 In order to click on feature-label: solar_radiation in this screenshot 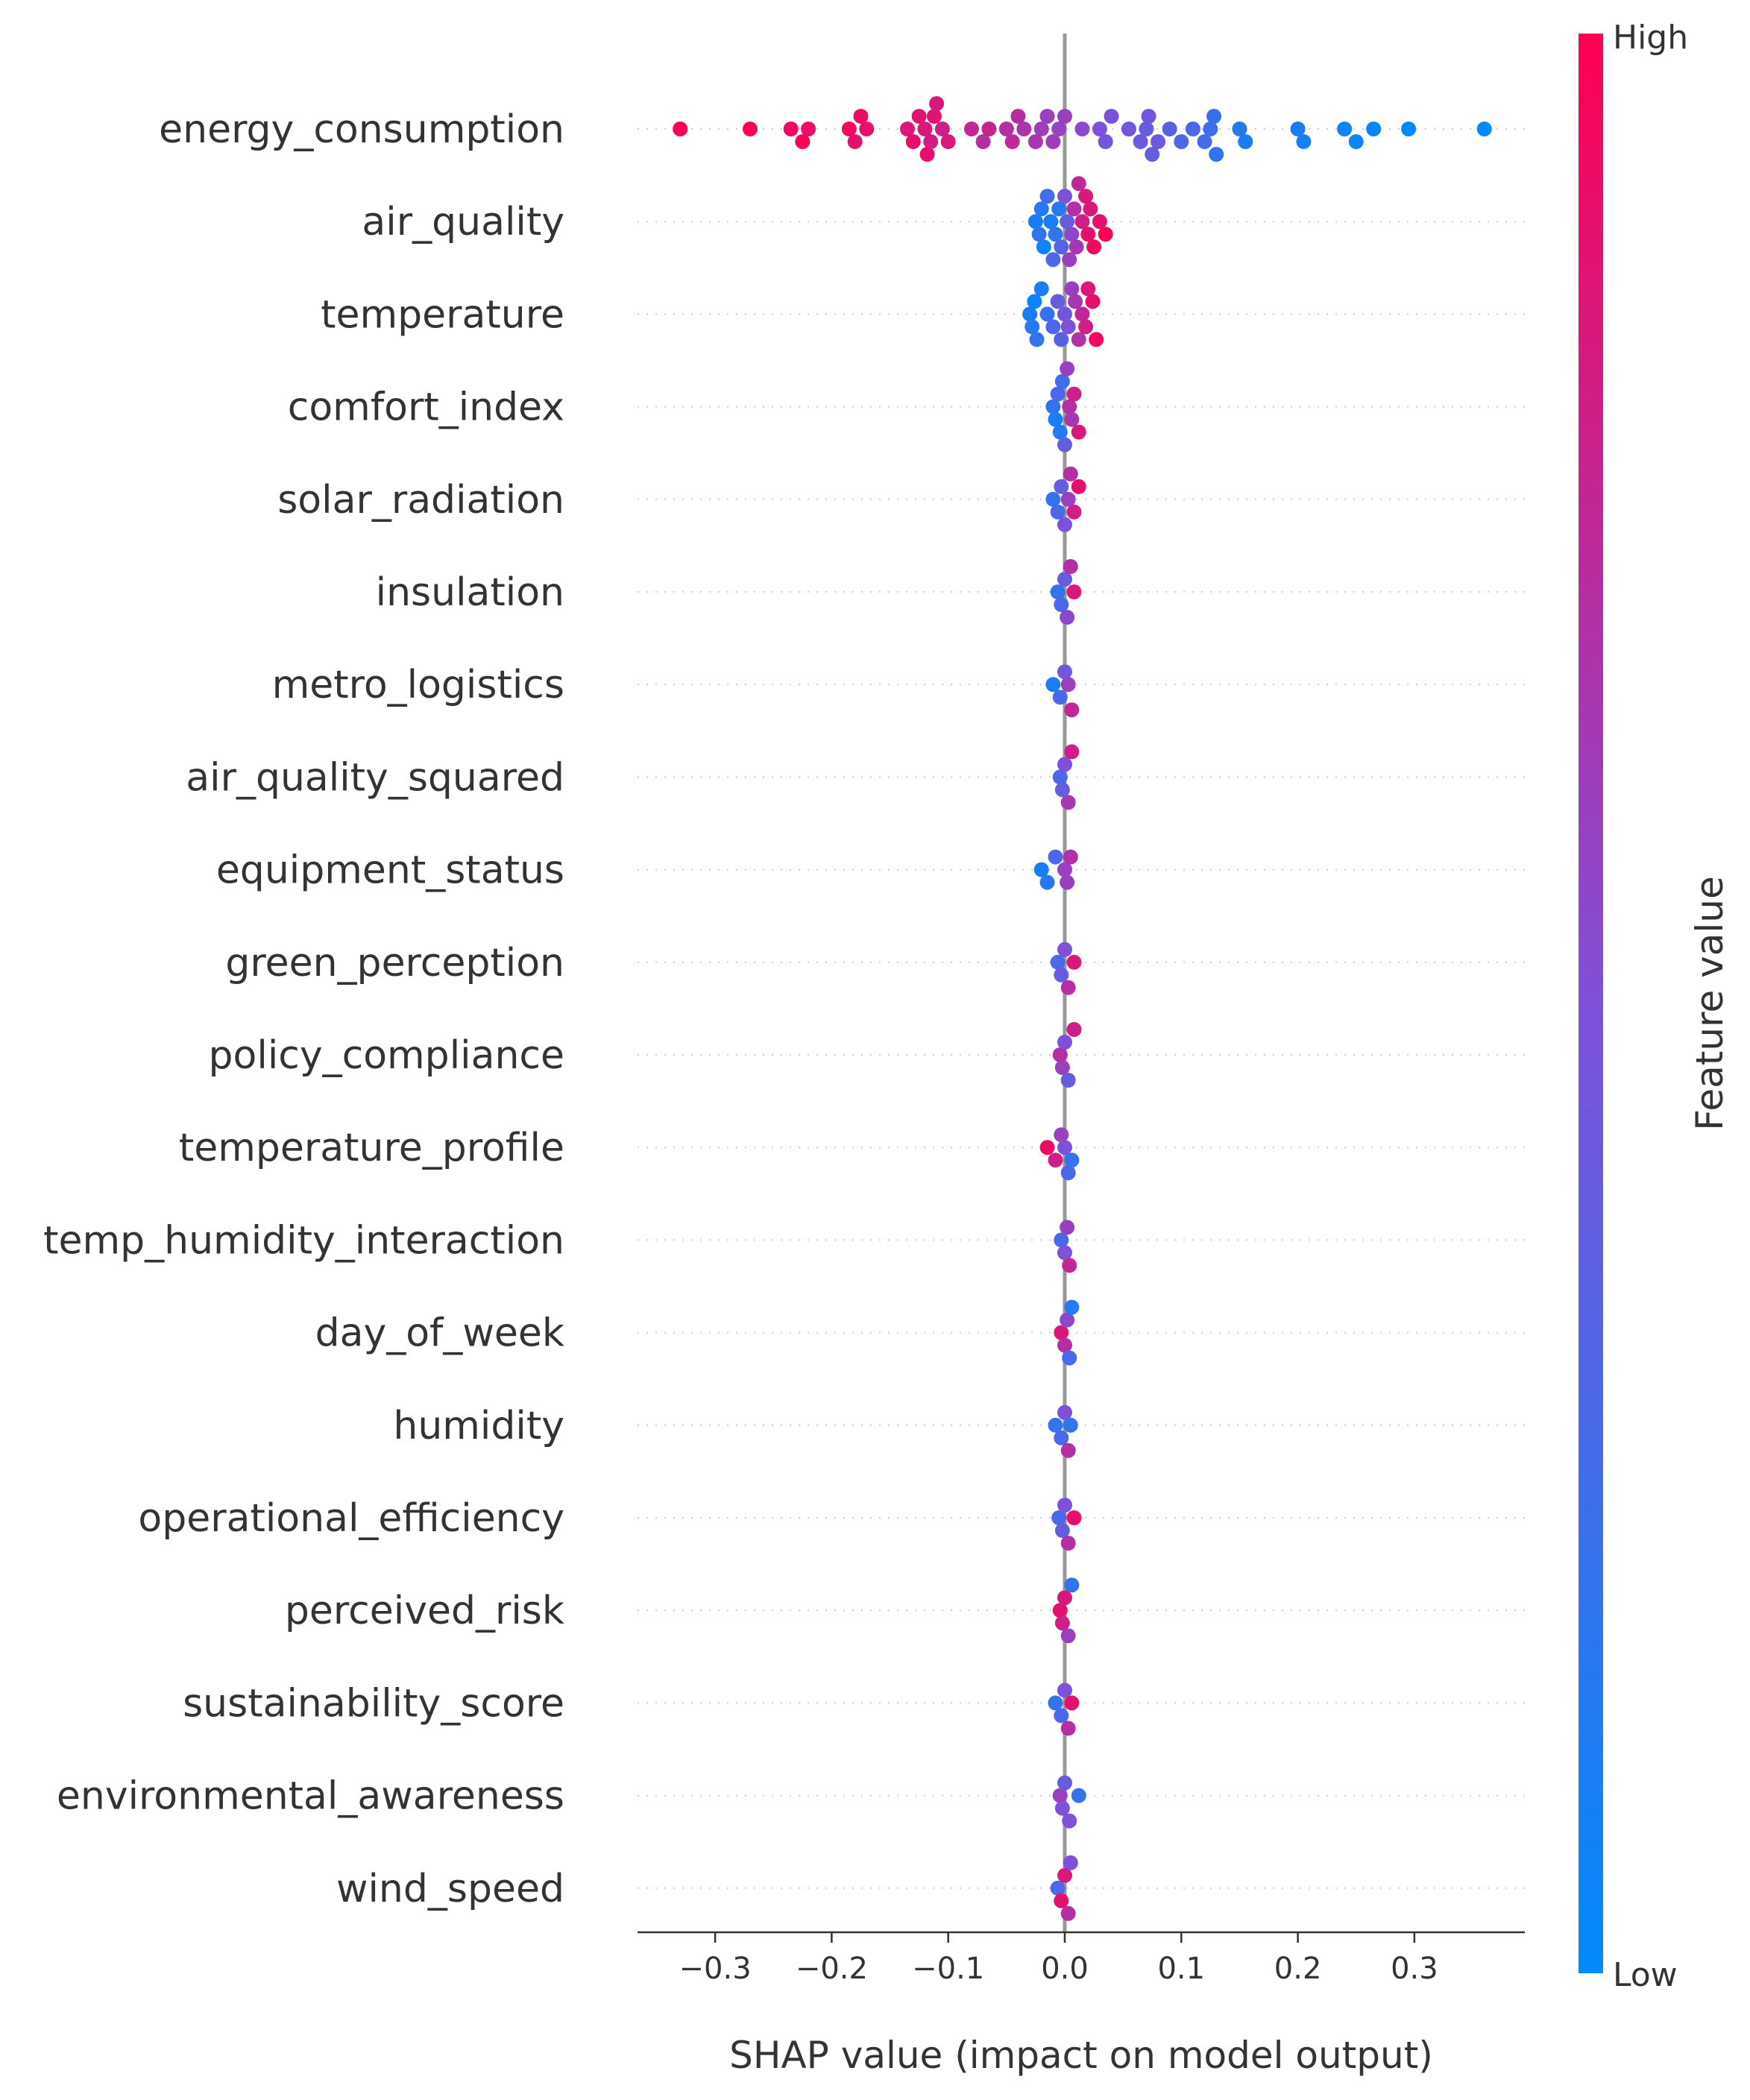, I will do `click(421, 500)`.